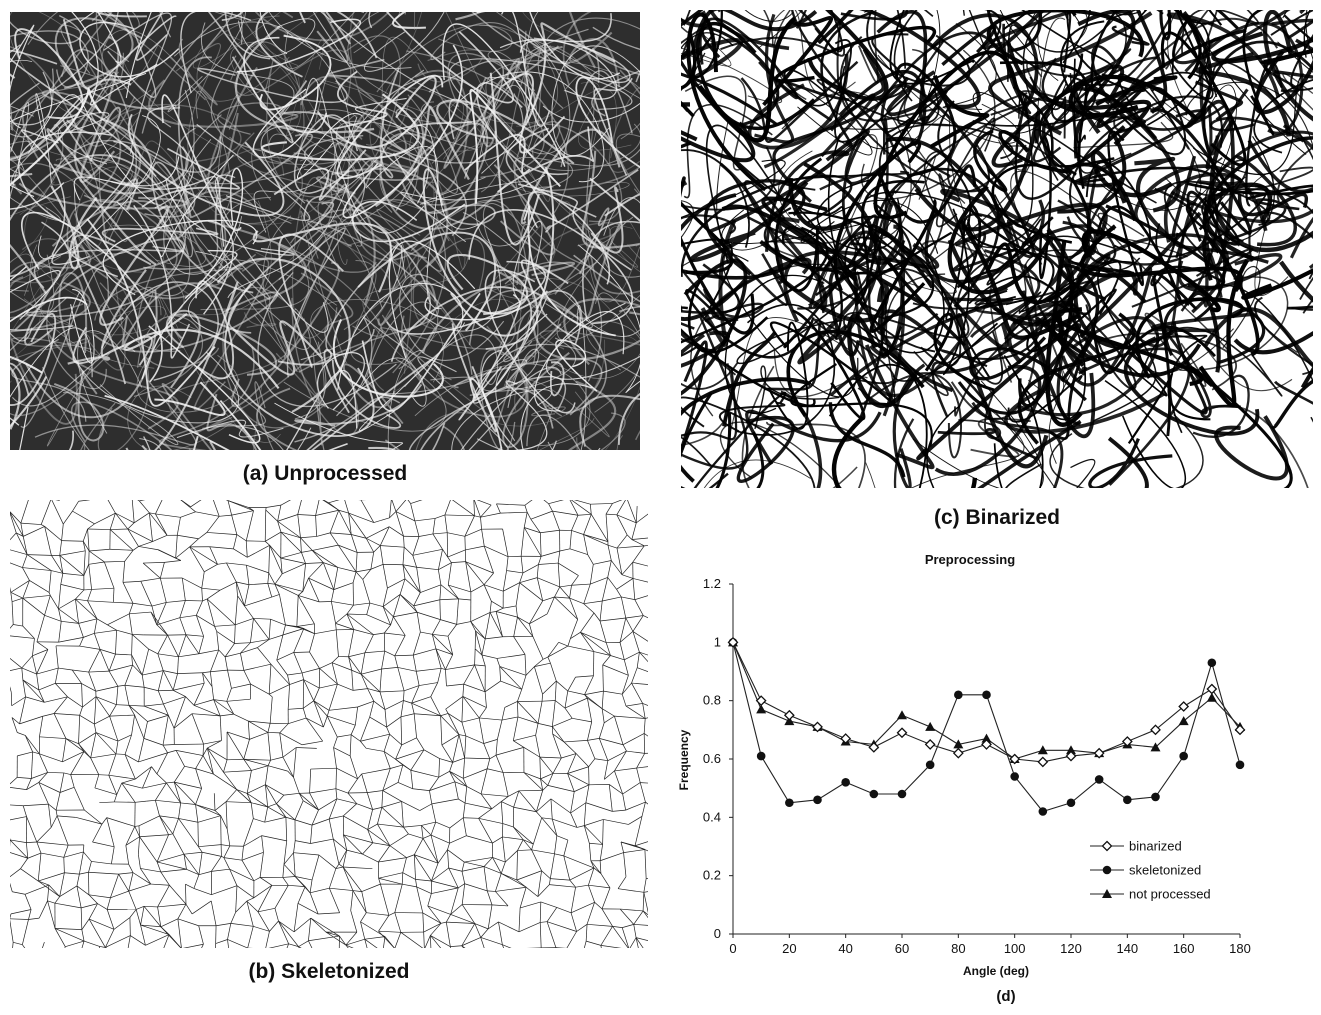 Image resolution: width=1321 pixels, height=1015 pixels. Describe the element at coordinates (712, 816) in the screenshot. I see `y-tick-label: 0.4` at that location.